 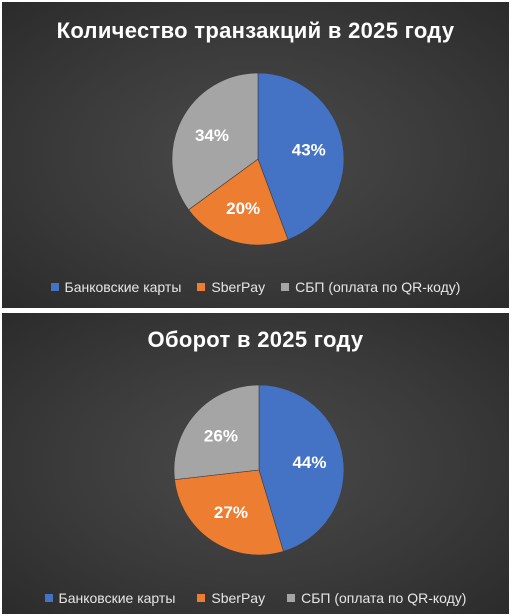 I want to click on chart-title: Количество транзакций в 2025 году, so click(x=255, y=30).